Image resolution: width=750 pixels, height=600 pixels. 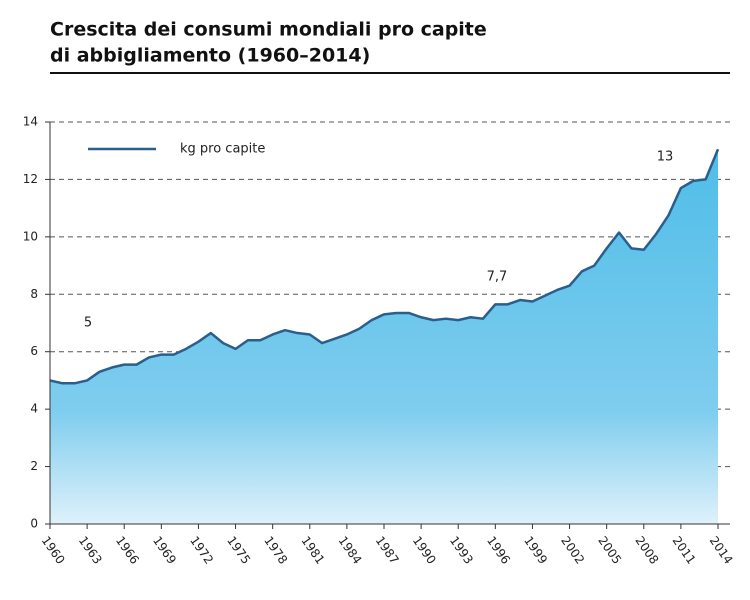 I want to click on x-tick-label: 2005, so click(x=609, y=550).